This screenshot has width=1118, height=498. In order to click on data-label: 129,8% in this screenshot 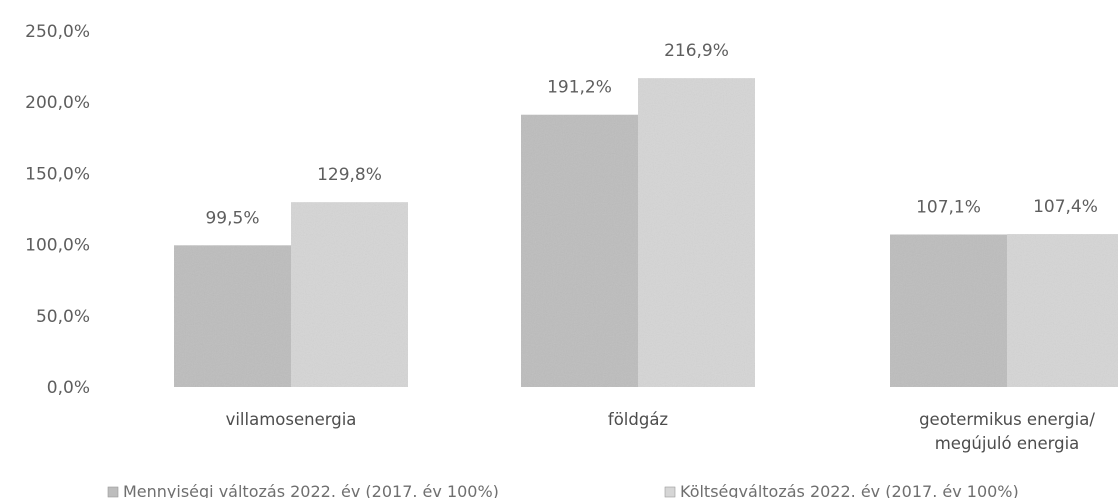, I will do `click(349, 175)`.